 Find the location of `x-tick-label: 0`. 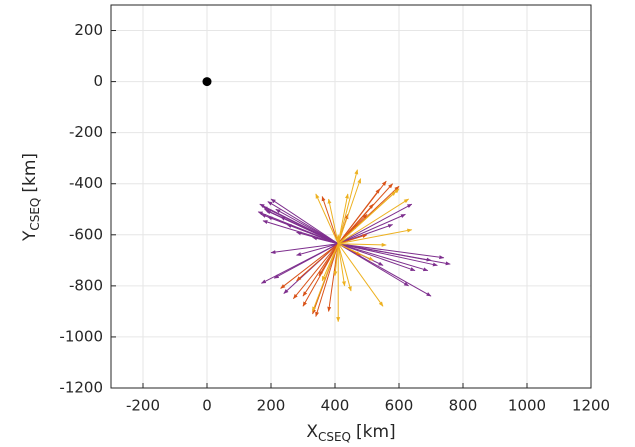

x-tick-label: 0 is located at coordinates (207, 406).